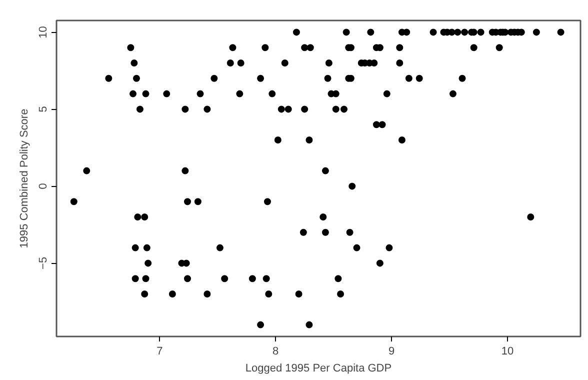  Describe the element at coordinates (44, 32) in the screenshot. I see `y-tick-label: 10` at that location.